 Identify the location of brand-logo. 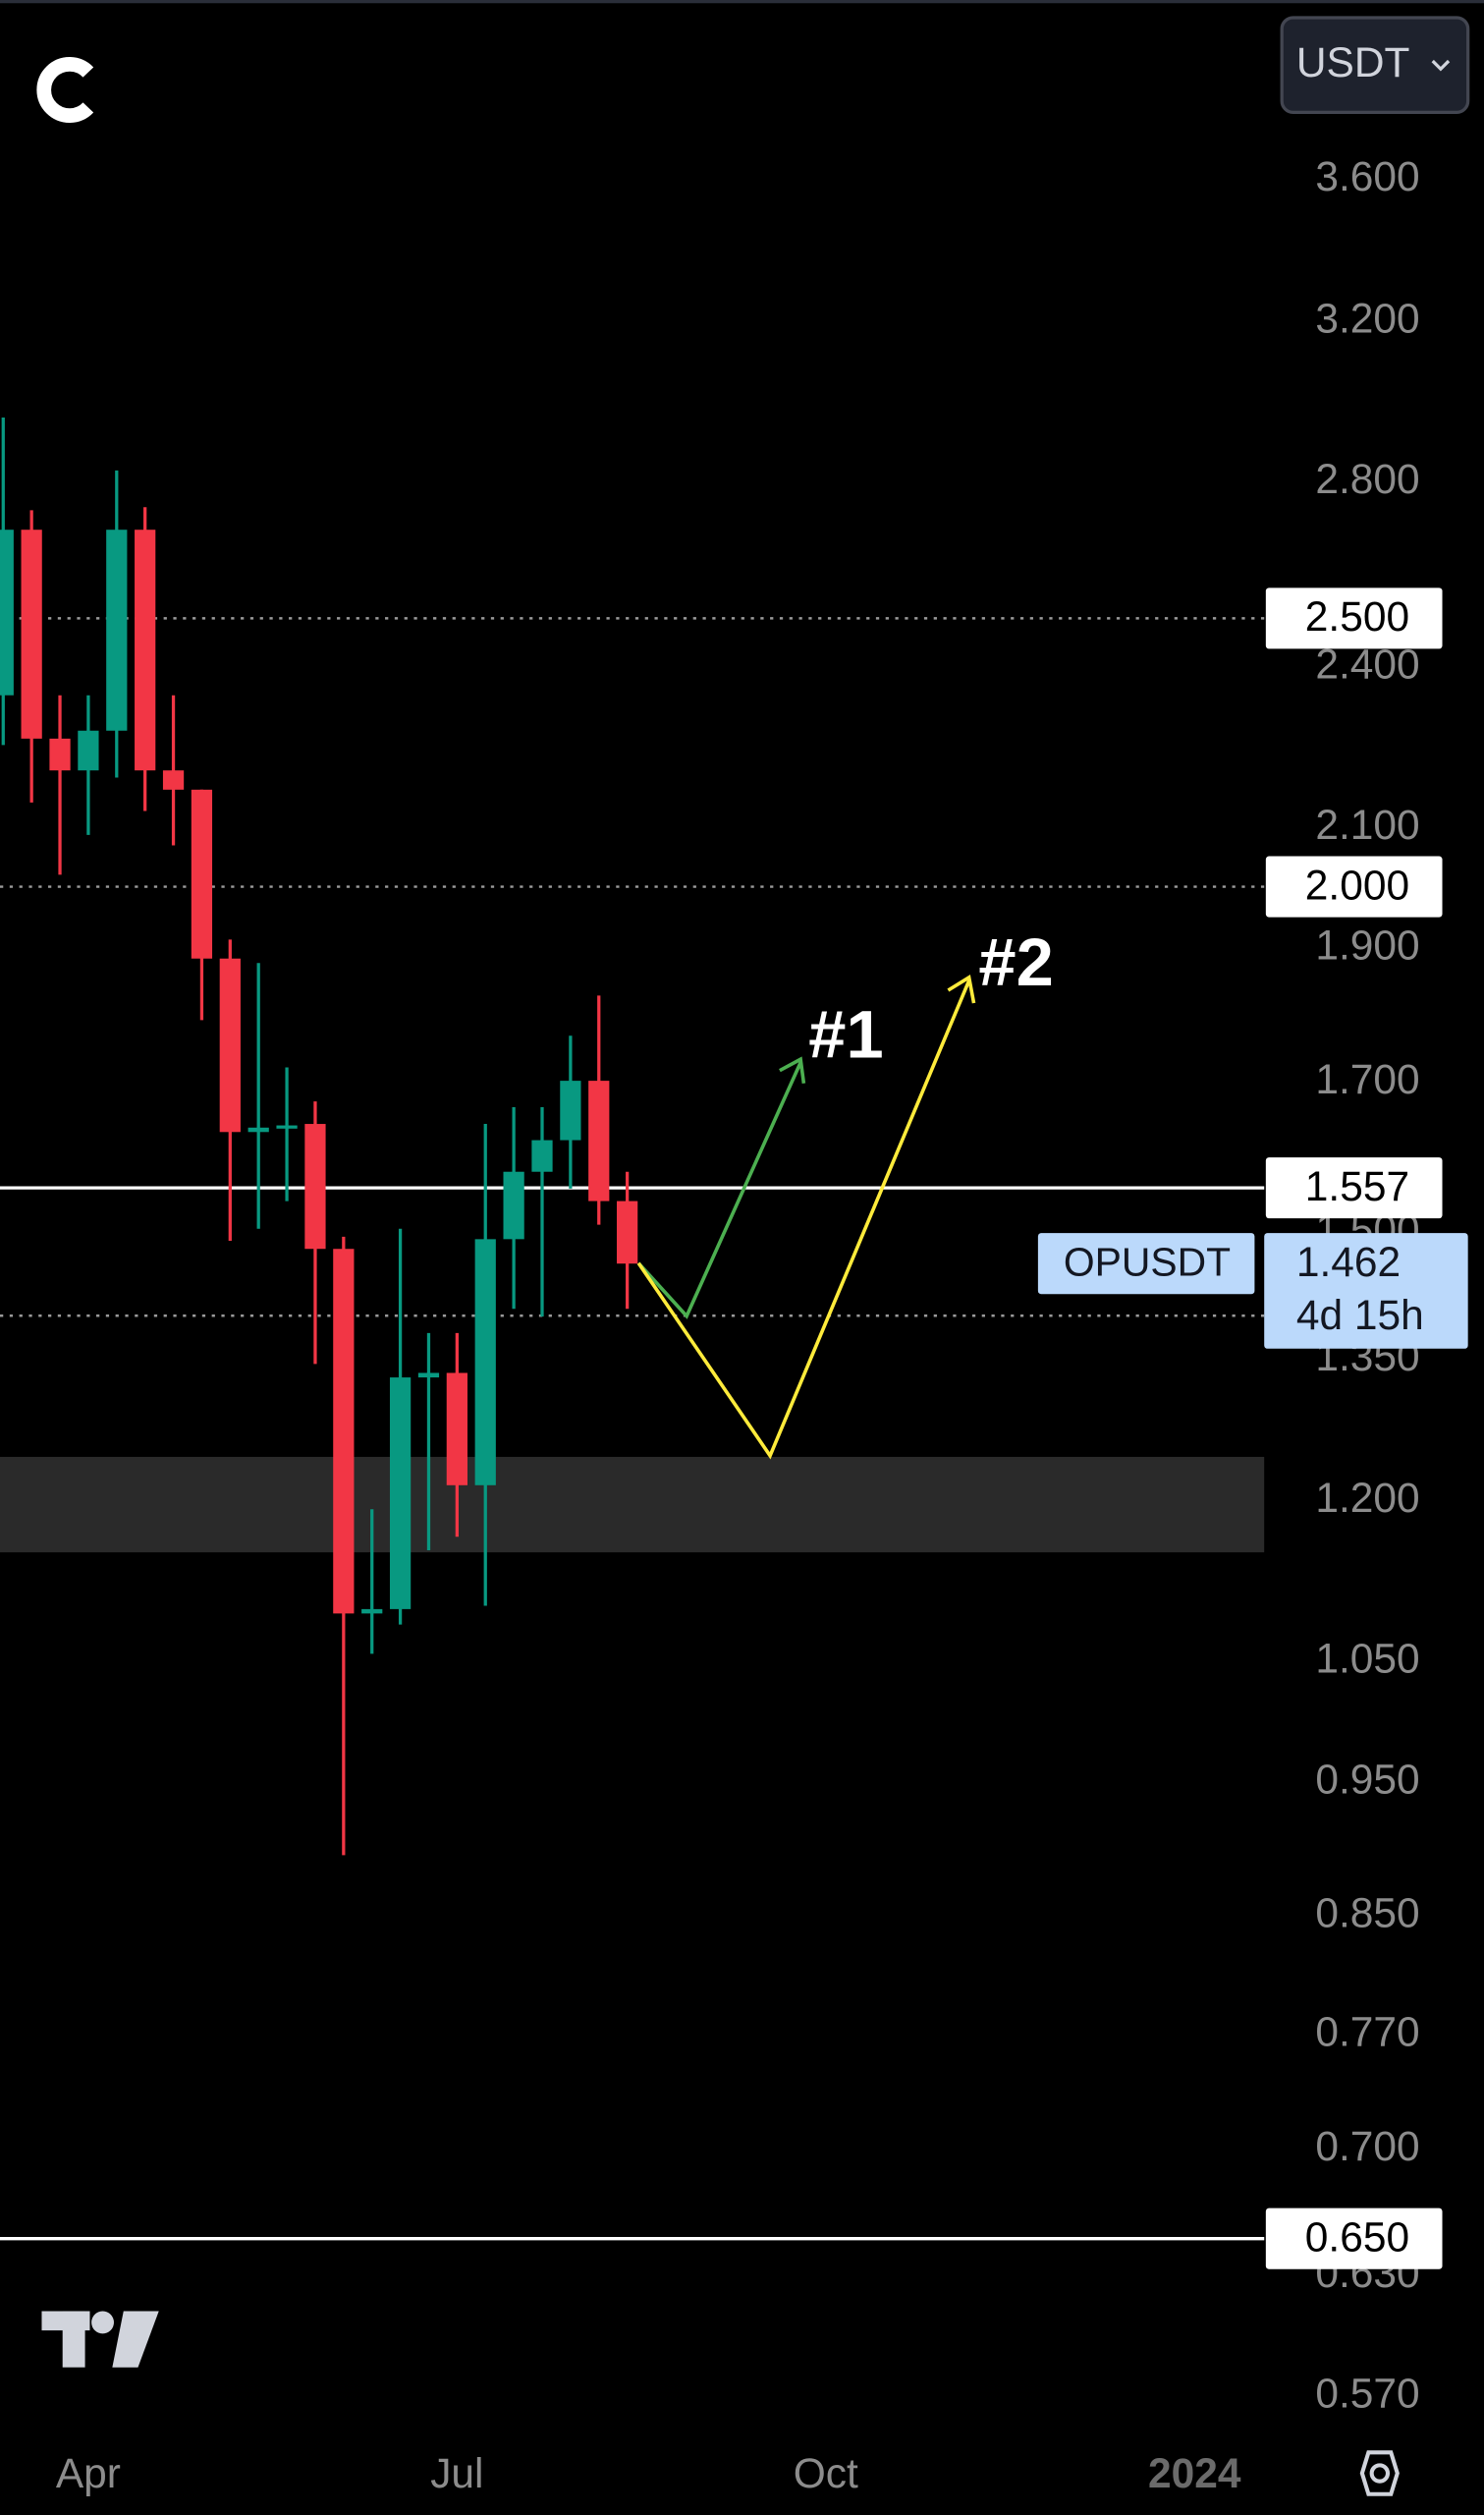
(65, 90).